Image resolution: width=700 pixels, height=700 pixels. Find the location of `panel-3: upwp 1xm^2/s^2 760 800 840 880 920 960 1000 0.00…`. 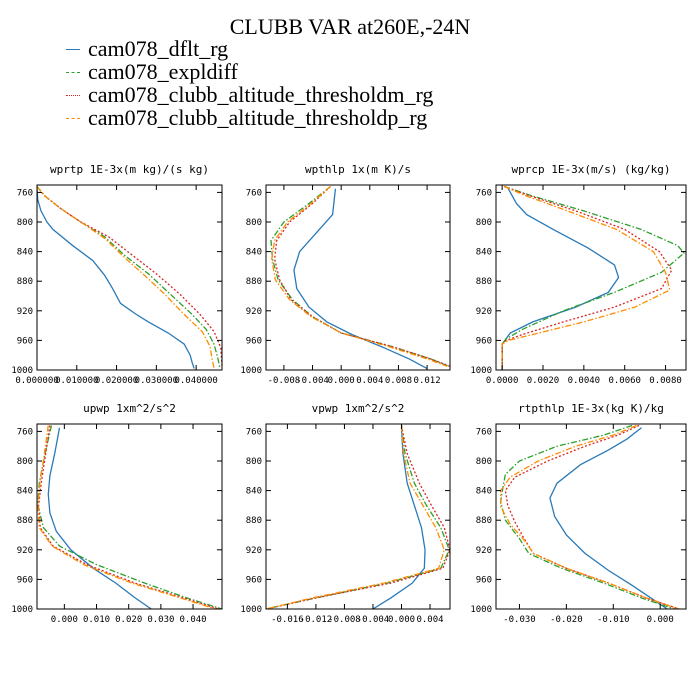

panel-3: upwp 1xm^2/s^2 760 800 840 880 920 960 1000 0.00… is located at coordinates (117, 513).